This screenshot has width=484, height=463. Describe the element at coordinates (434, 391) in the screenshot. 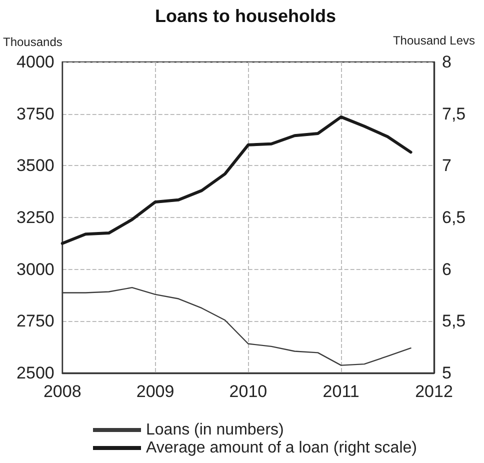

I see `x-tick-label: 2012` at that location.